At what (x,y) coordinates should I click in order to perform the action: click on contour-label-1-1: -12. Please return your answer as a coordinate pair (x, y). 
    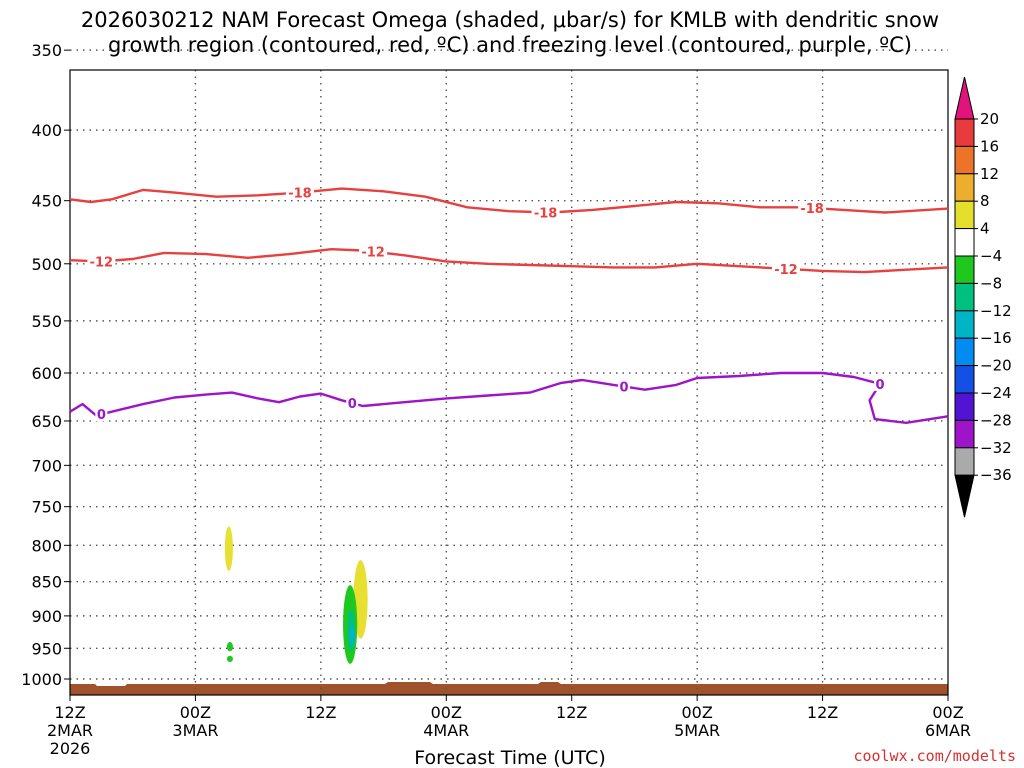
    Looking at the image, I should click on (373, 253).